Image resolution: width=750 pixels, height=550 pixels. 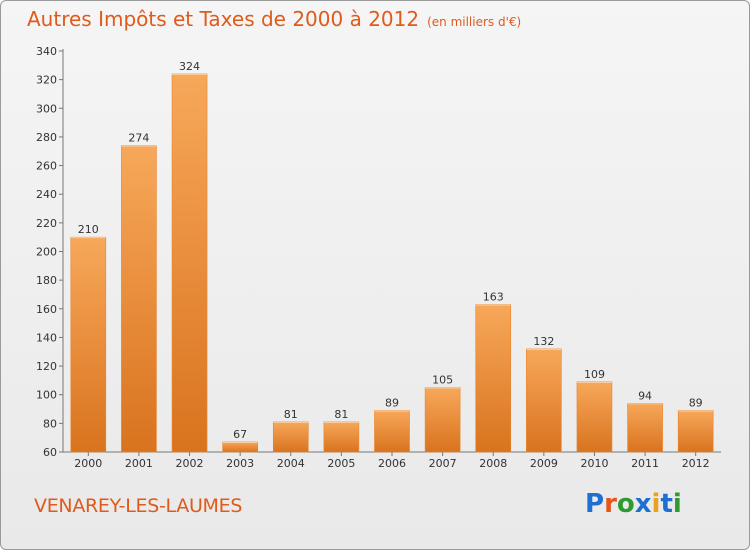 I want to click on data-label-2006: 89, so click(x=392, y=402).